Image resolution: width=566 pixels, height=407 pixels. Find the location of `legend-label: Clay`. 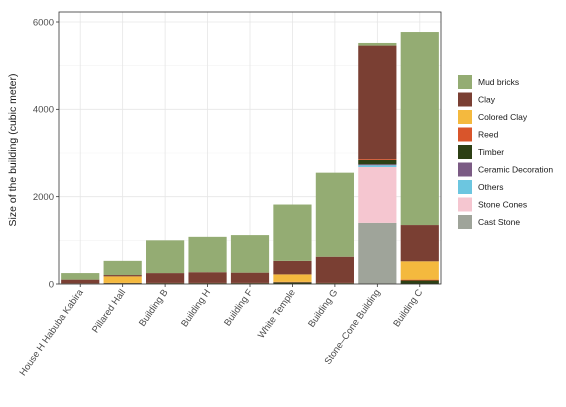

legend-label: Clay is located at coordinates (487, 100).